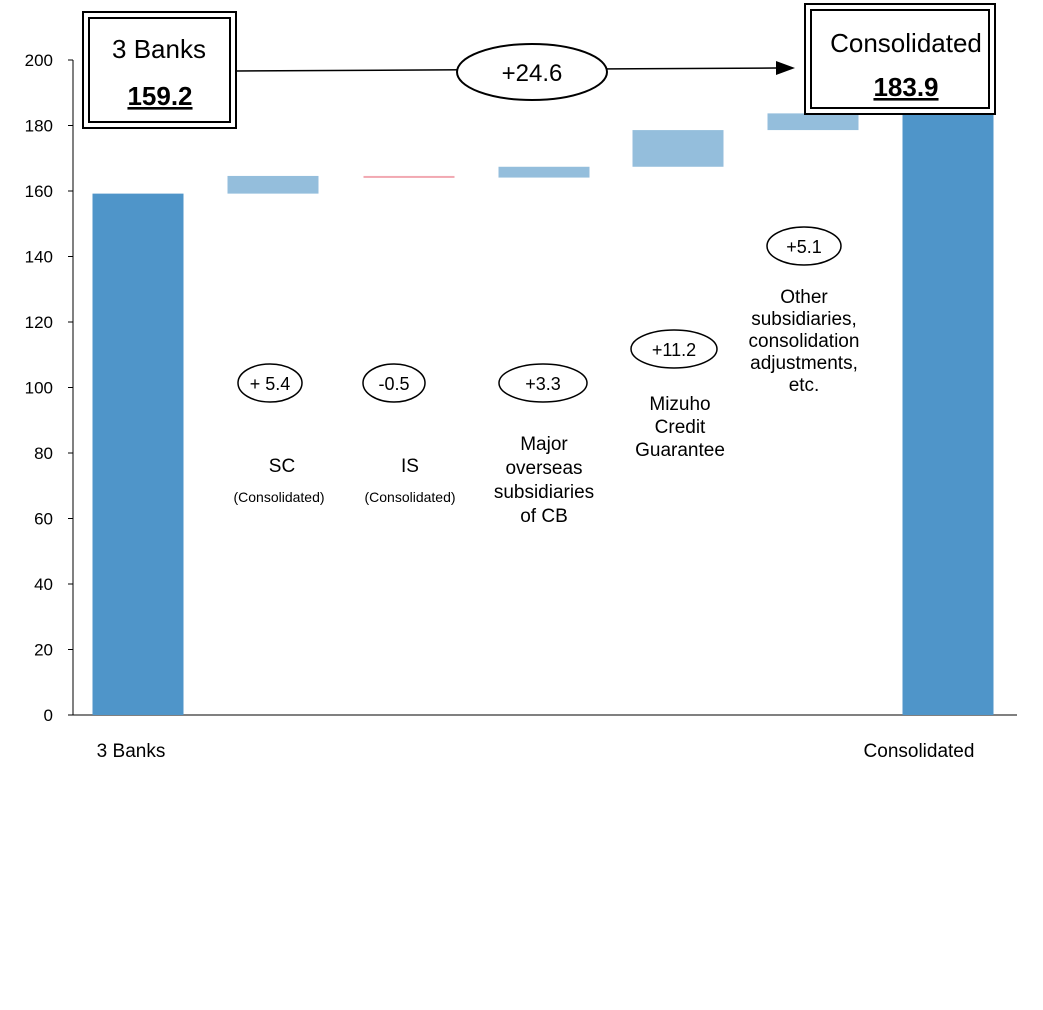 This screenshot has width=1043, height=1010. What do you see at coordinates (159, 49) in the screenshot?
I see `start-callout-title: 3 Banks` at bounding box center [159, 49].